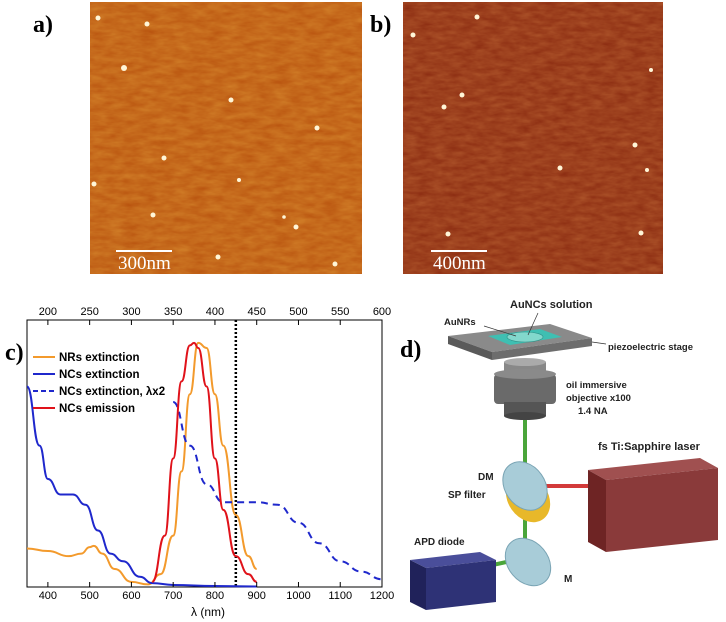 Image resolution: width=726 pixels, height=622 pixels. Describe the element at coordinates (453, 560) in the screenshot. I see `apd-box-top` at that location.